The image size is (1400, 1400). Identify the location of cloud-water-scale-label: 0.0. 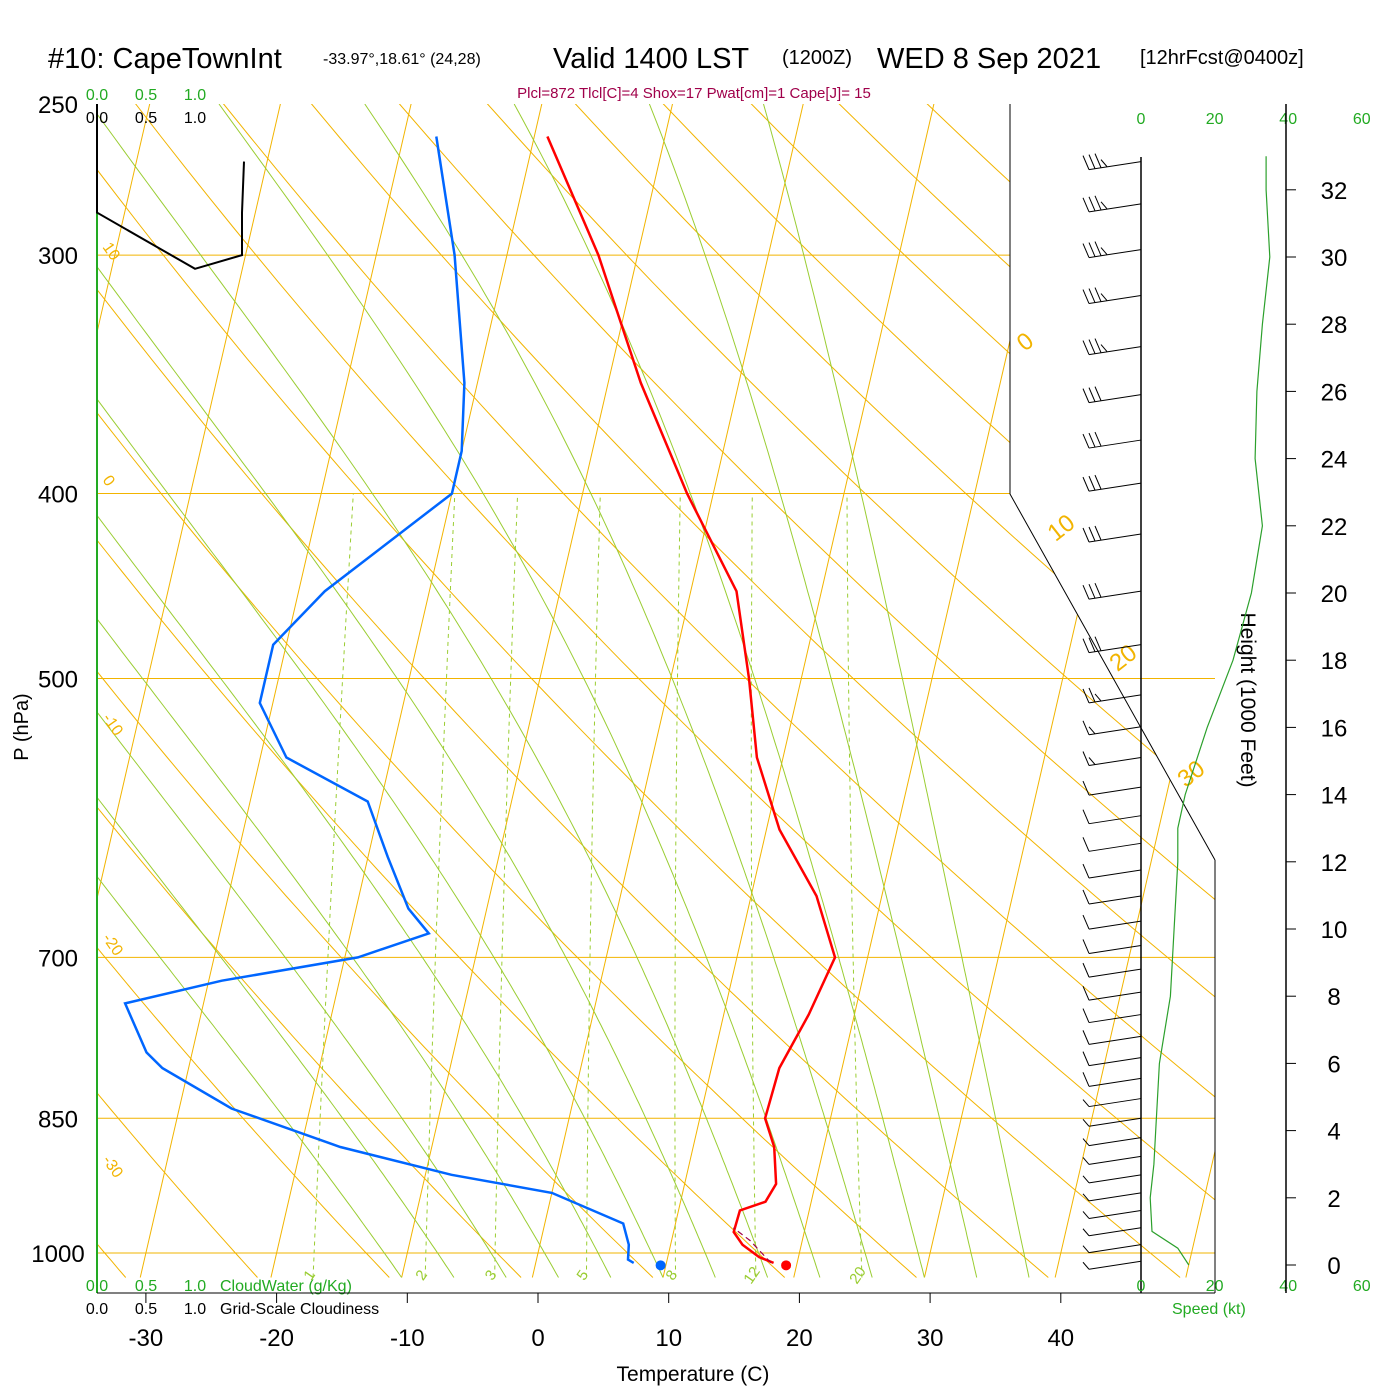
(97, 95).